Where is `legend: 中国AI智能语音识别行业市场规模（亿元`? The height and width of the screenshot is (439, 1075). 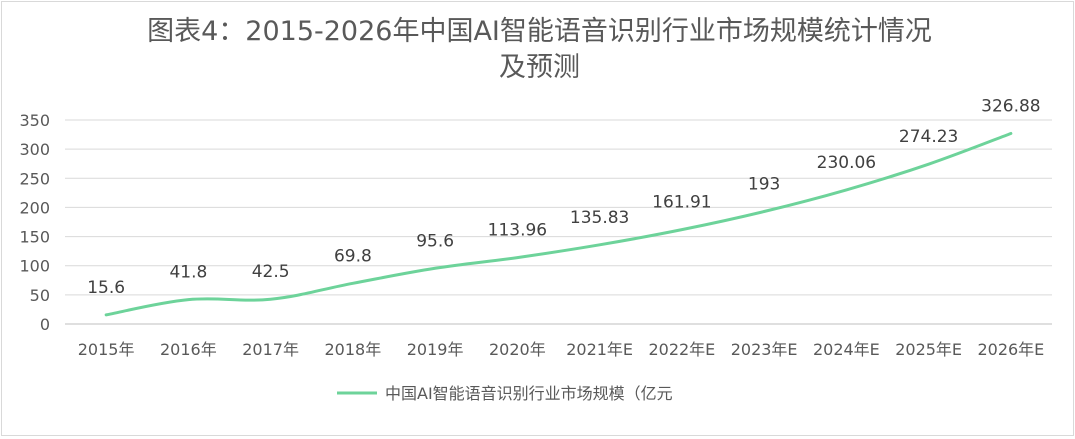
legend: 中国AI智能语音识别行业市场规模（亿元 is located at coordinates (505, 393).